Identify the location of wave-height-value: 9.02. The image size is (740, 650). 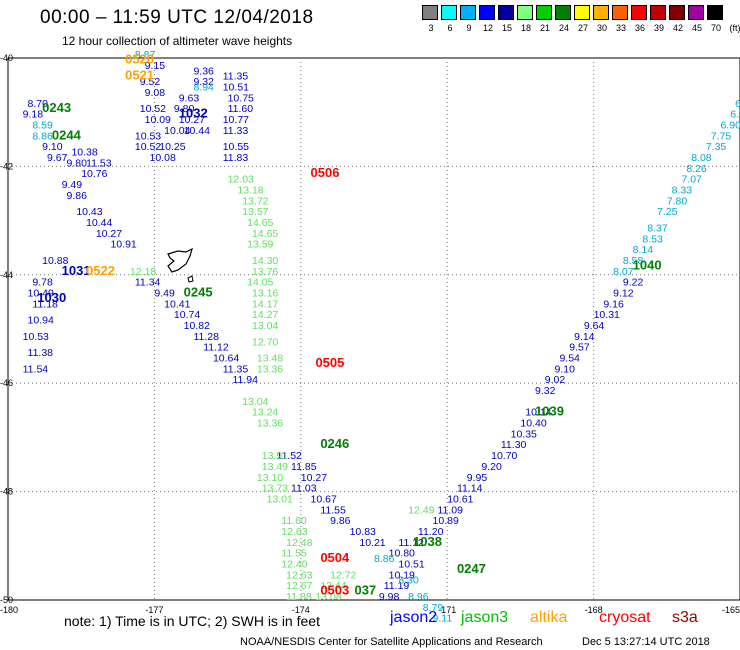
(555, 380).